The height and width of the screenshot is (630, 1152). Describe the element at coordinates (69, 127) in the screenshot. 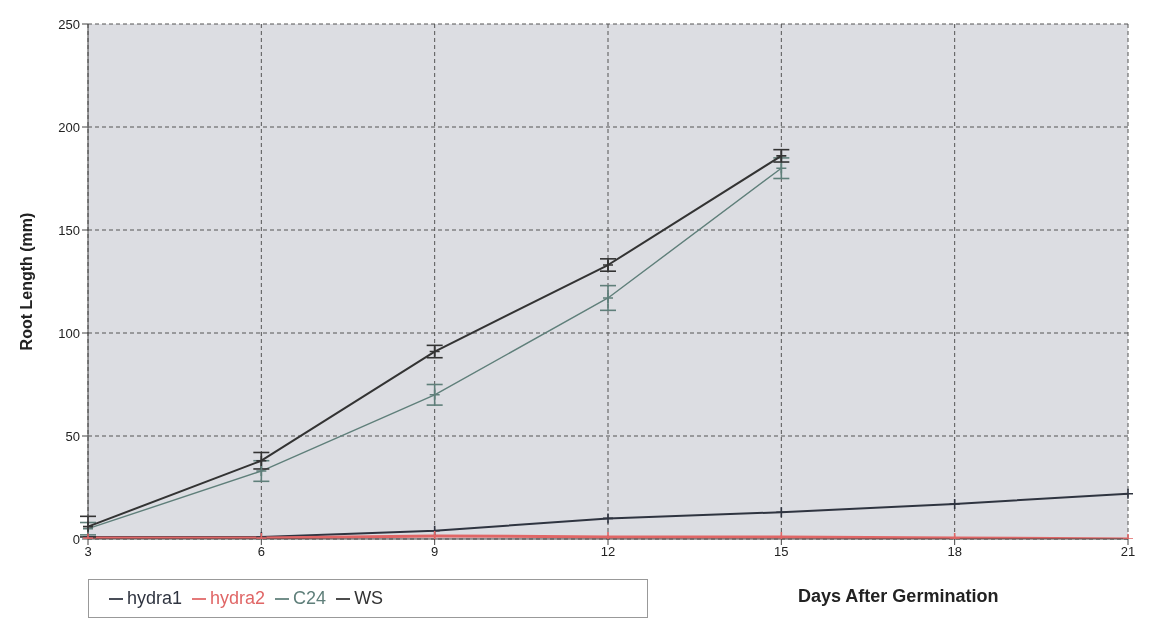

I see `y-tick-label: 200` at that location.